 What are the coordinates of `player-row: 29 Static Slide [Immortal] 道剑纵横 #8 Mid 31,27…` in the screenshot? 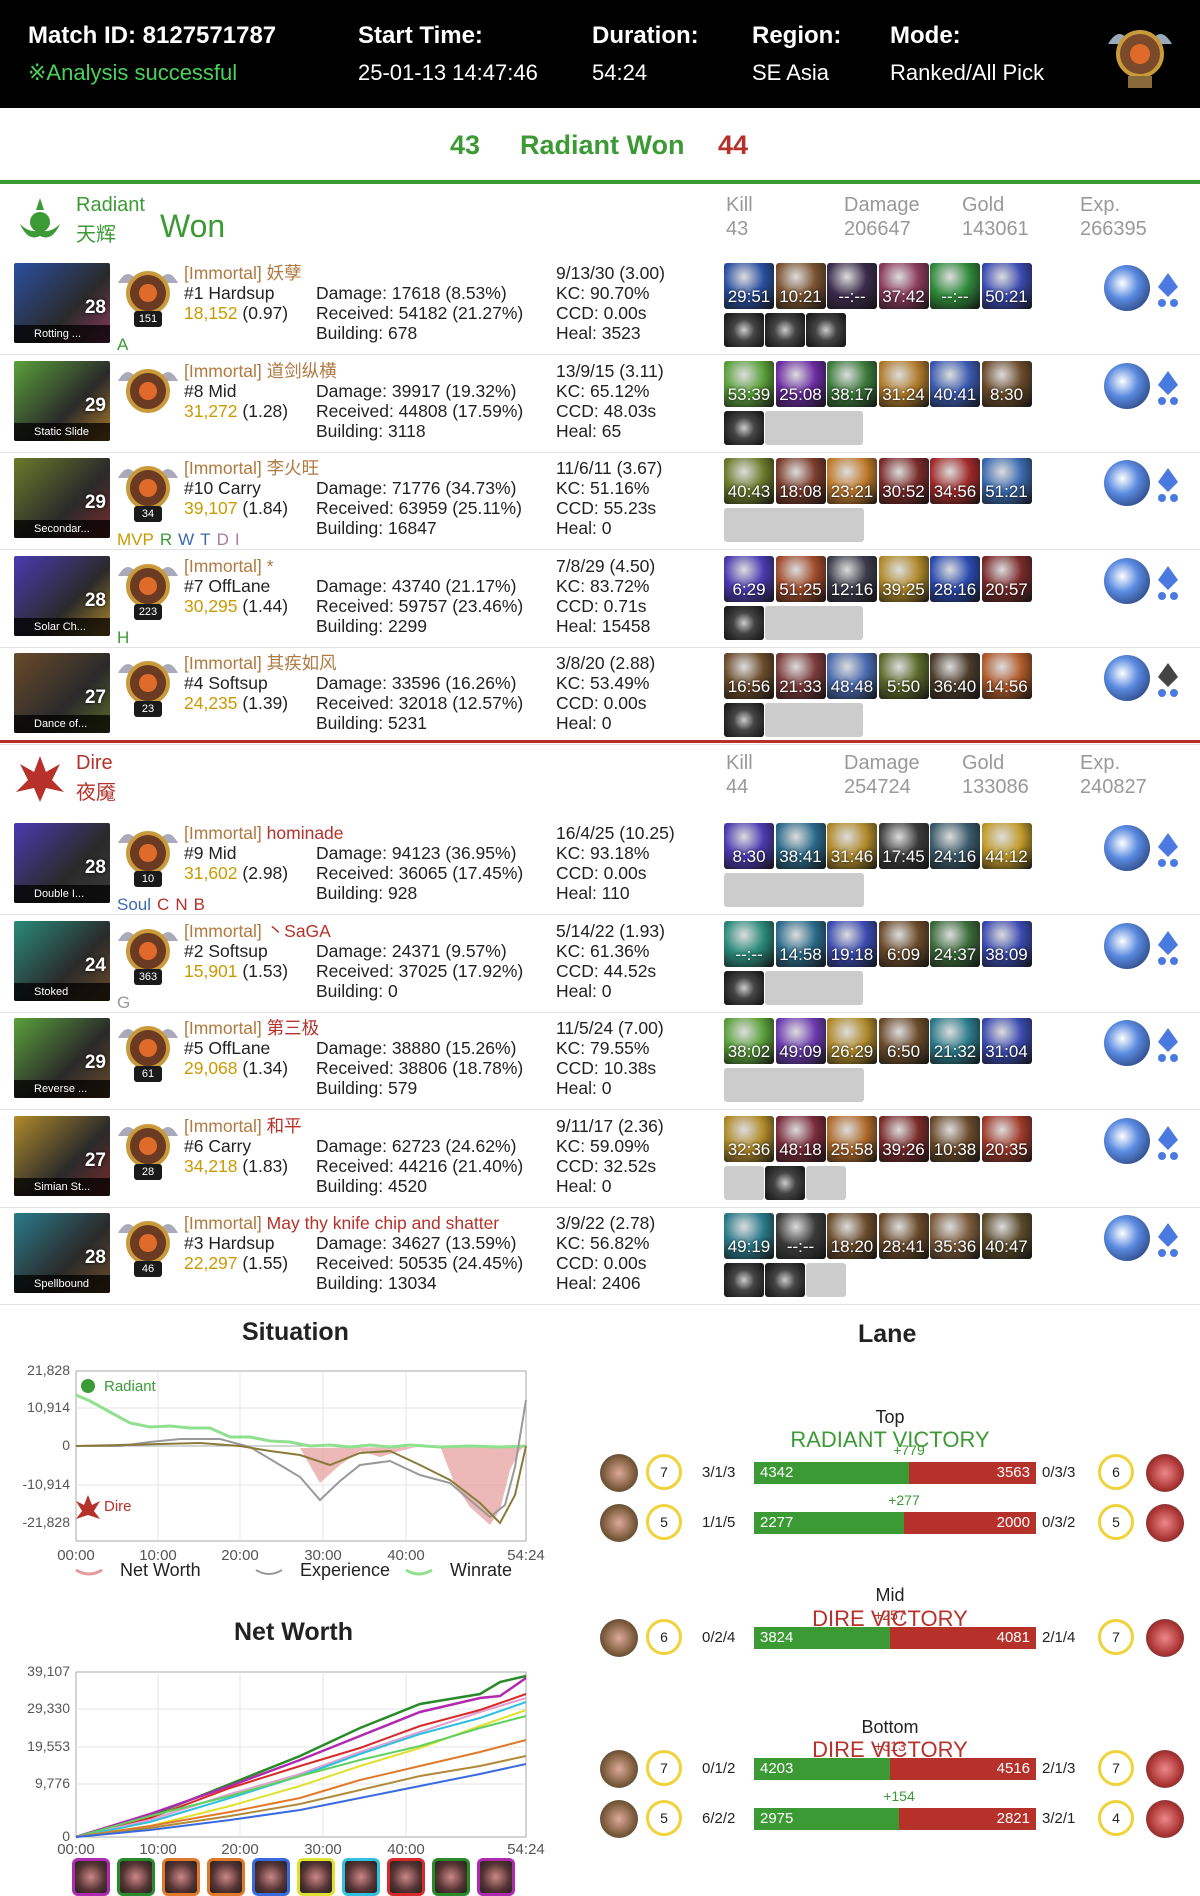 It's located at (600, 404).